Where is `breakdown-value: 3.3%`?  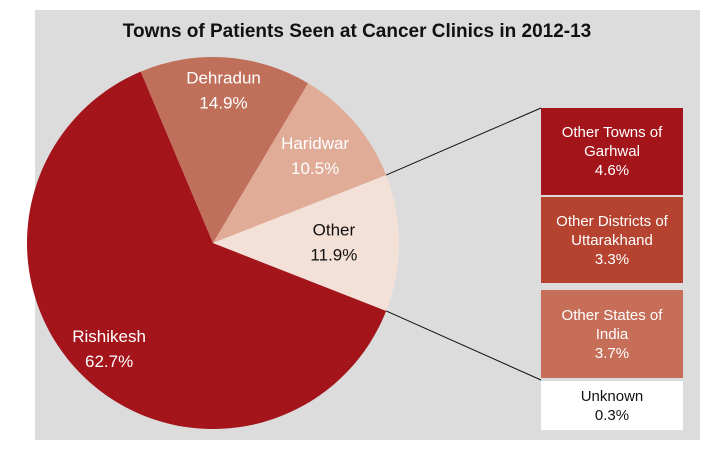
breakdown-value: 3.3% is located at coordinates (612, 259).